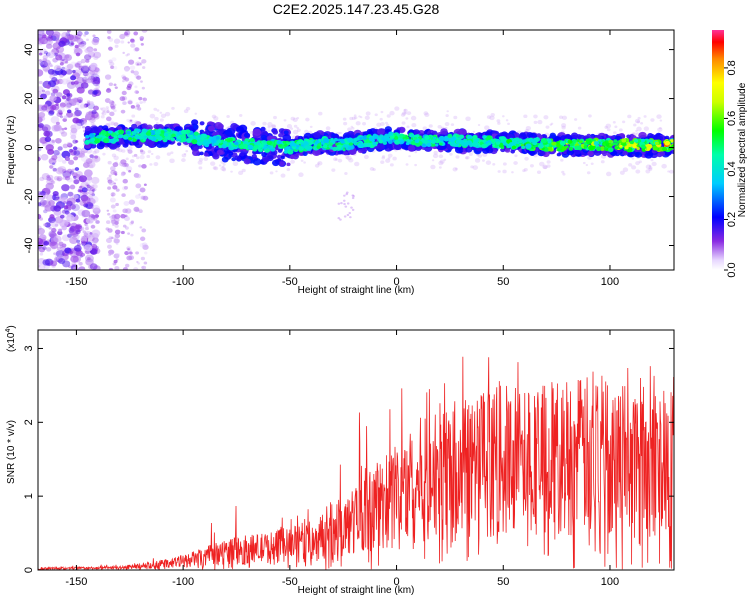 This screenshot has width=750, height=600. Describe the element at coordinates (503, 282) in the screenshot. I see `x-tick-label: 50` at that location.